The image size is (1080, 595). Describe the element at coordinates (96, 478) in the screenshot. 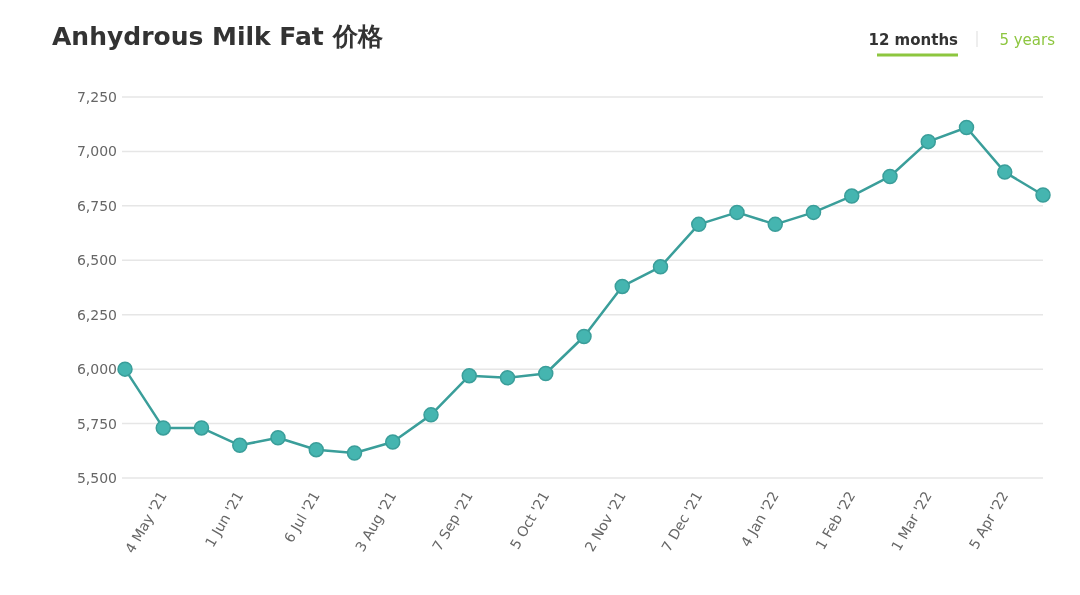

I see `y-tick-label: 5,500` at that location.